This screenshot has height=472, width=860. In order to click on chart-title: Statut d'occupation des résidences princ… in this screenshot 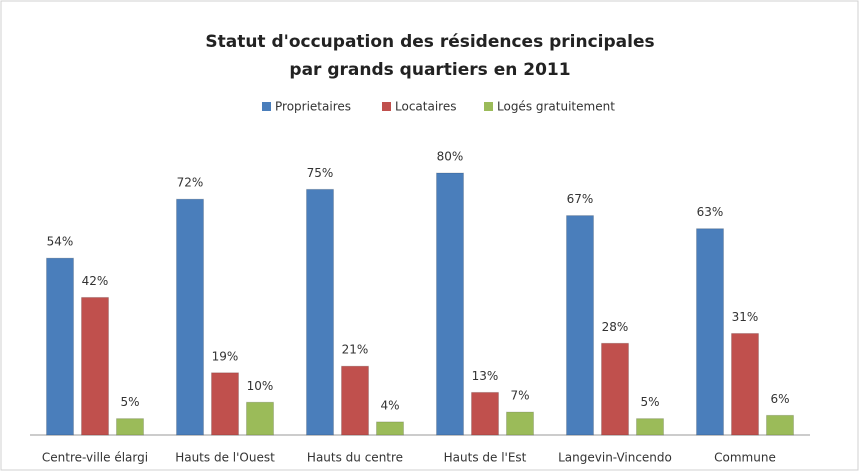, I will do `click(429, 42)`.